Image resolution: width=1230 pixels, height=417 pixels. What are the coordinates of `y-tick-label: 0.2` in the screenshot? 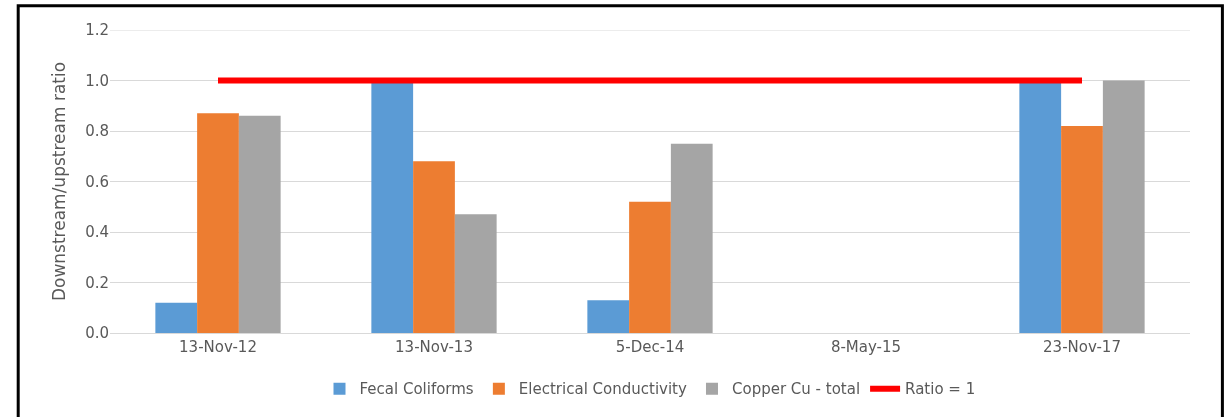 It's located at (97, 282).